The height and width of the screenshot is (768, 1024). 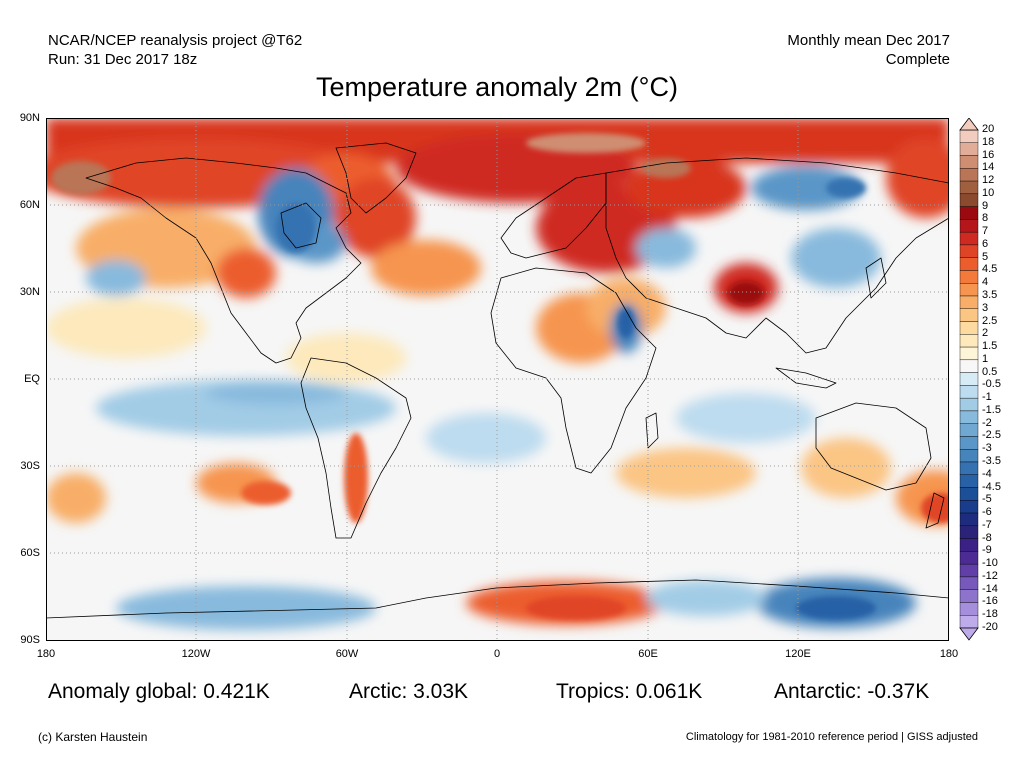 I want to click on colorbar-label: 12, so click(x=988, y=180).